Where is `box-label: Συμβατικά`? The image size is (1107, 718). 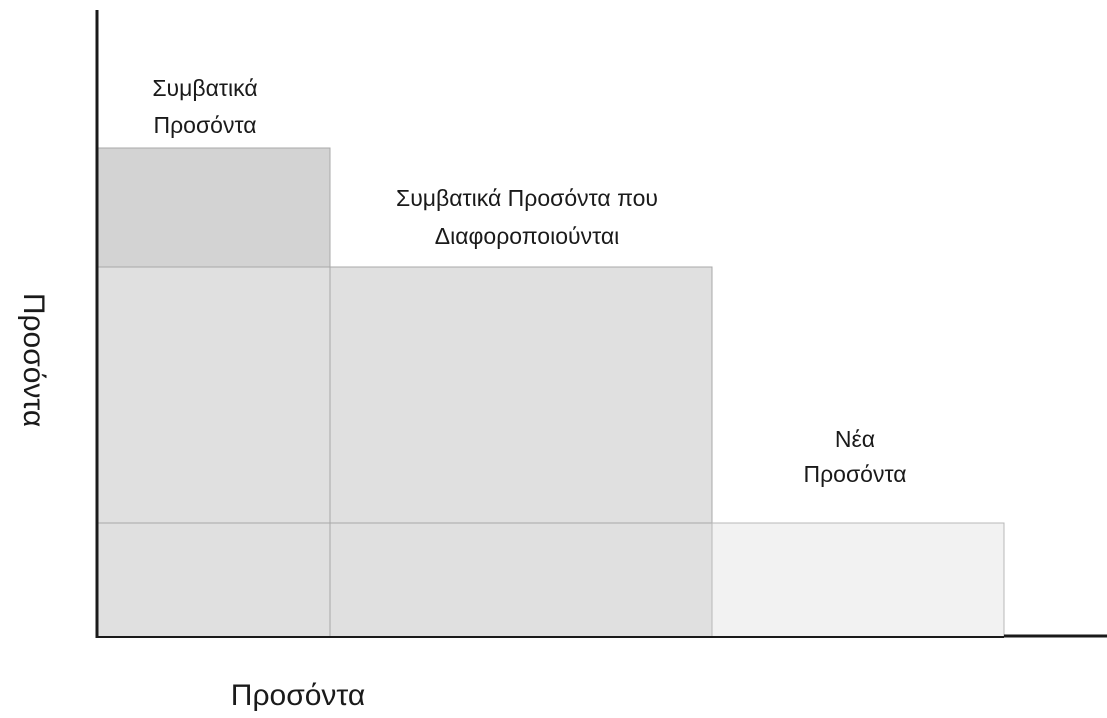 box-label: Συμβατικά is located at coordinates (204, 88).